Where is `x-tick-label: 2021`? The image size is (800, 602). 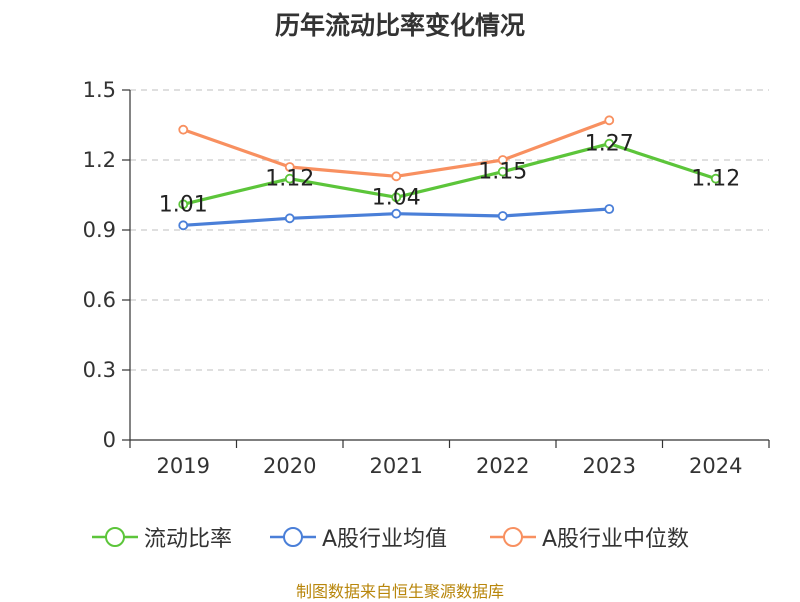 x-tick-label: 2021 is located at coordinates (396, 466).